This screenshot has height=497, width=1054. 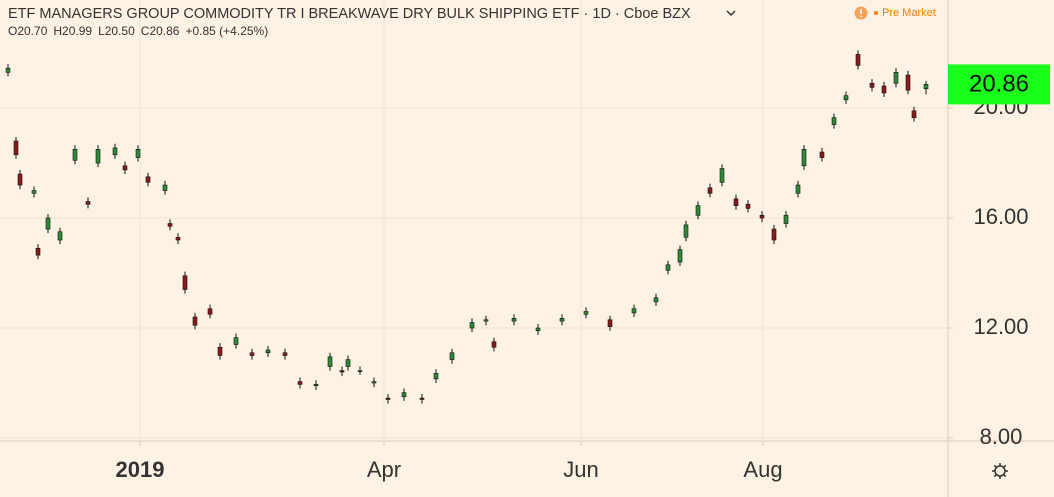 I want to click on y-tick-label: 8.00, so click(x=1001, y=436).